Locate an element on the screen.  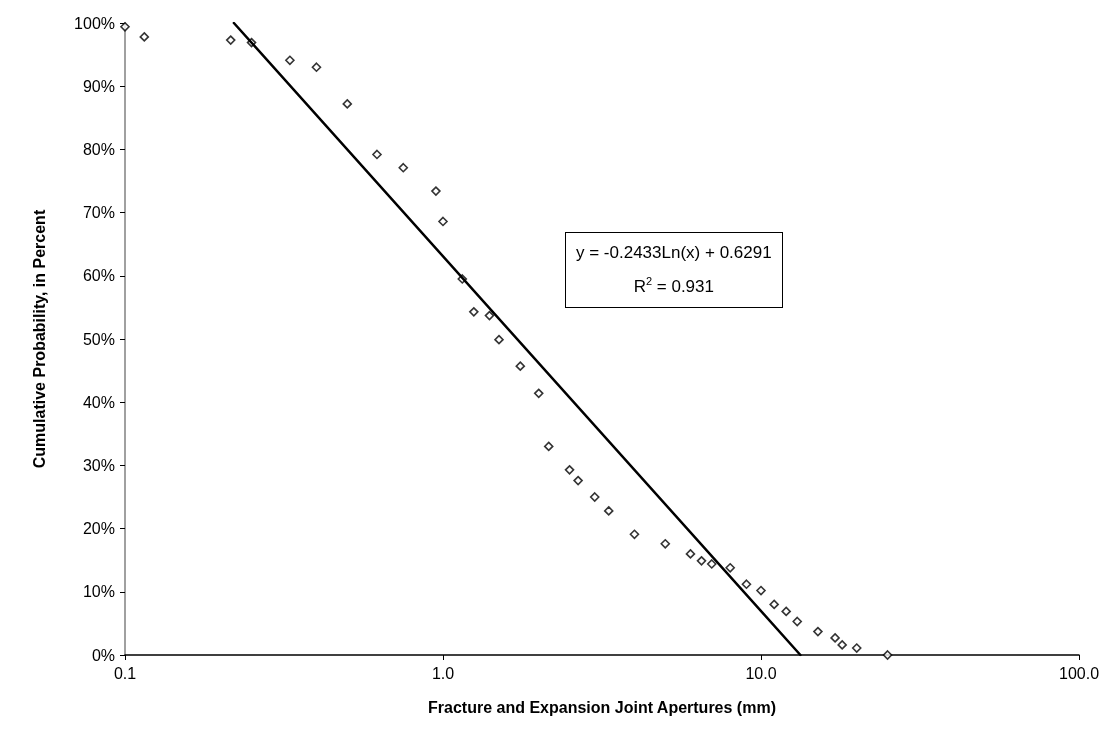
annotation: R$^{2}$ = 0.931 is located at coordinates (673, 286).